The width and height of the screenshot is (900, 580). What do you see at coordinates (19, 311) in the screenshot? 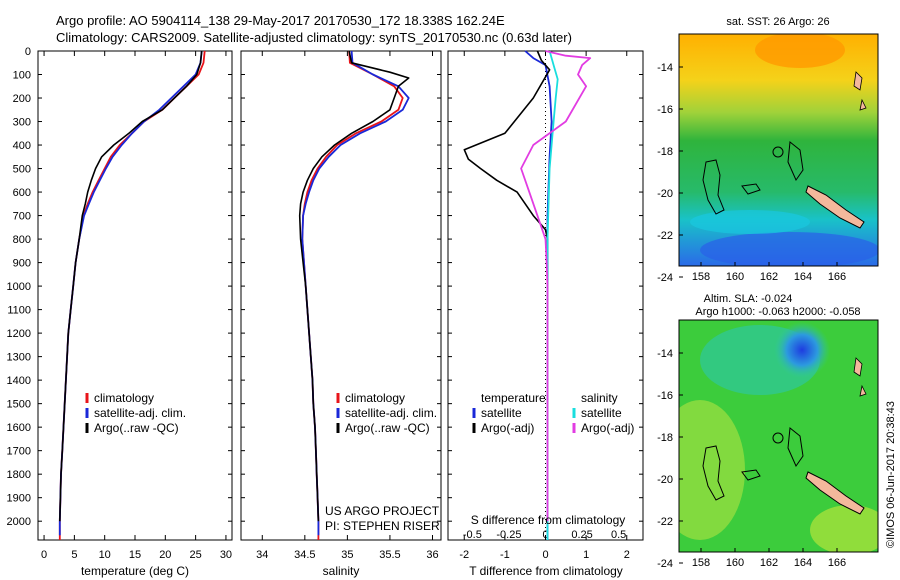
I see `depth-tick-label: 1100` at bounding box center [19, 311].